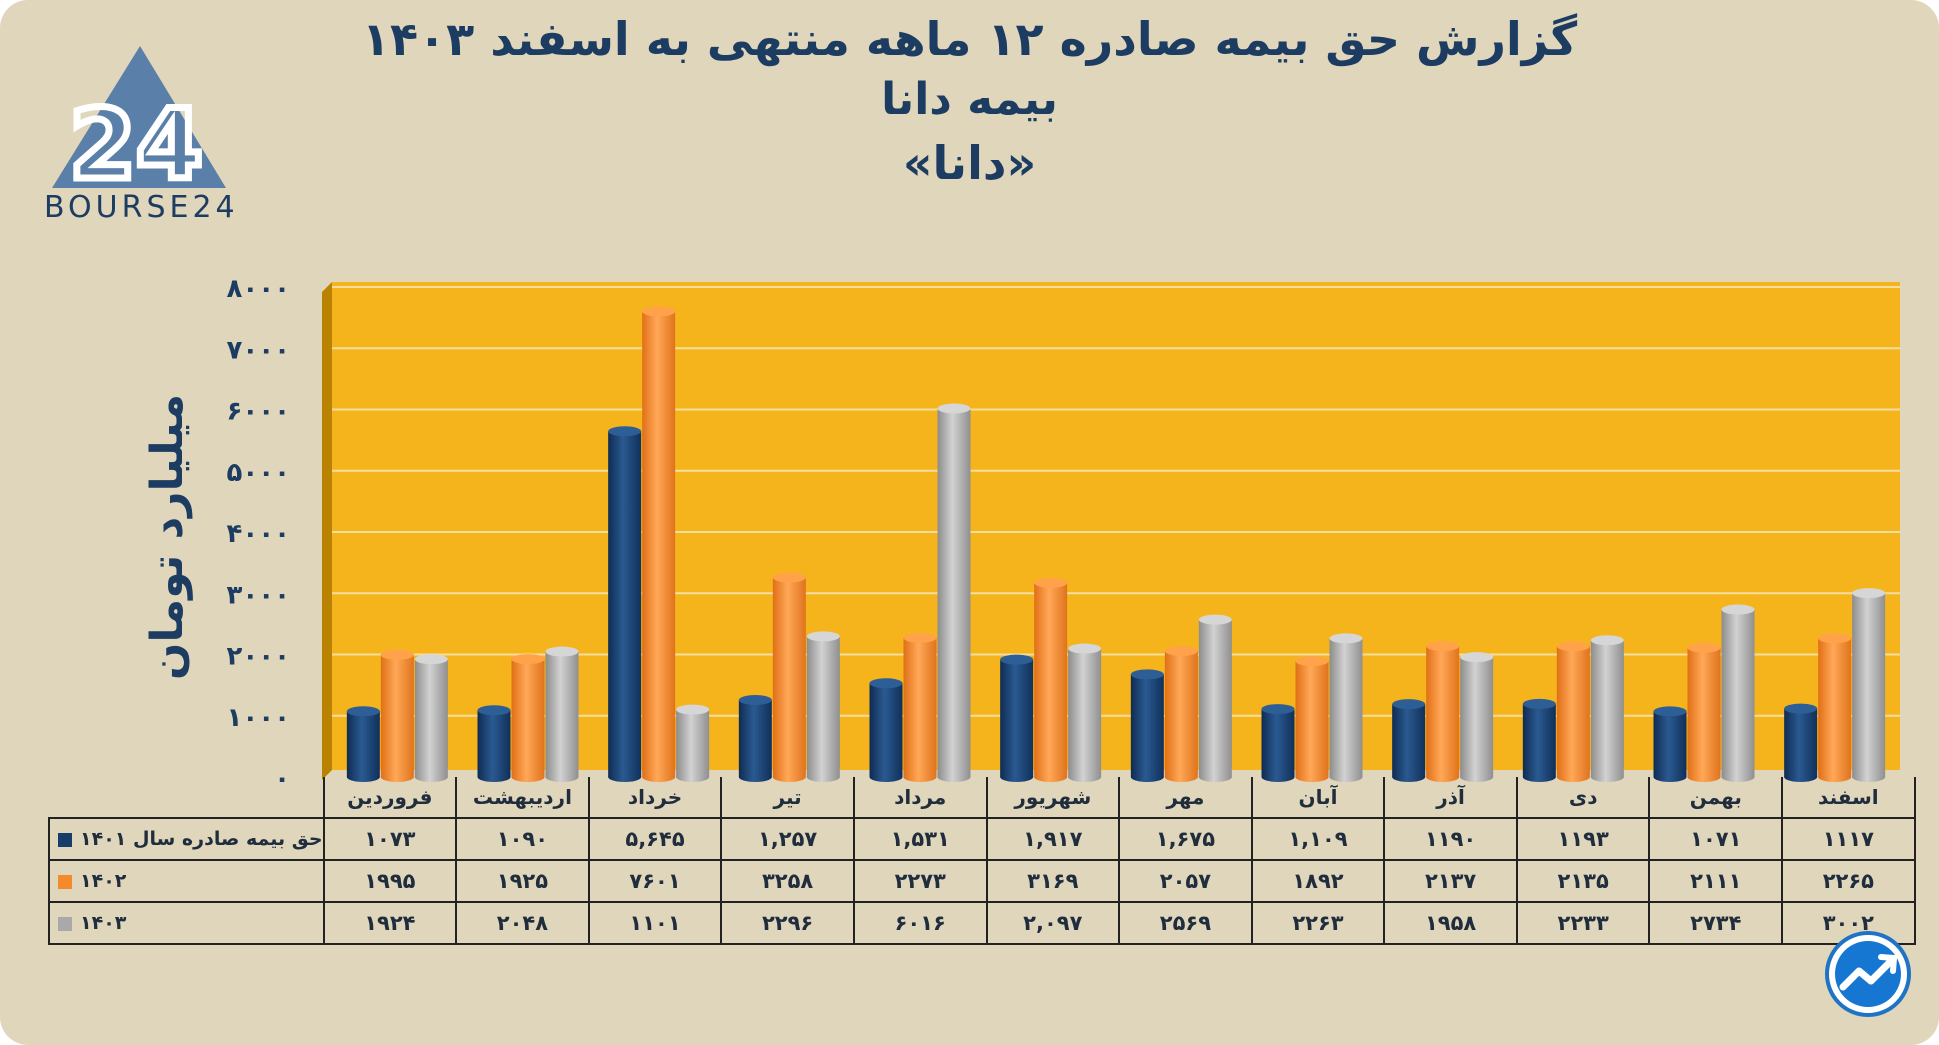 This screenshot has height=1045, width=1939. Describe the element at coordinates (1185, 881) in the screenshot. I see `data-label: ۲۰۵۷` at that location.